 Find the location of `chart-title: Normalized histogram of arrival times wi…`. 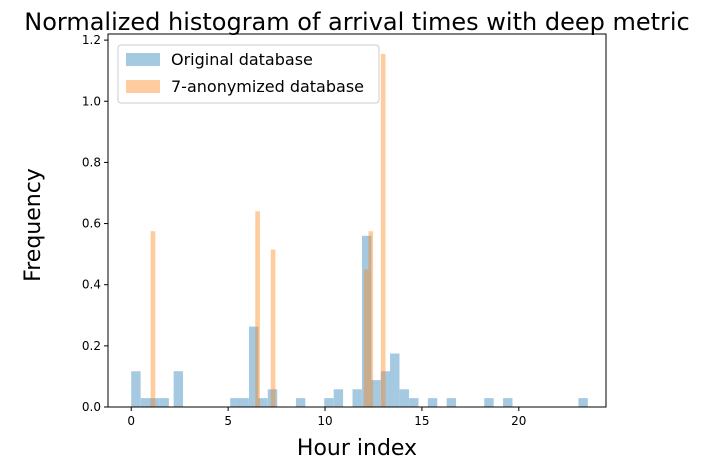

chart-title: Normalized histogram of arrival times wi… is located at coordinates (357, 22).